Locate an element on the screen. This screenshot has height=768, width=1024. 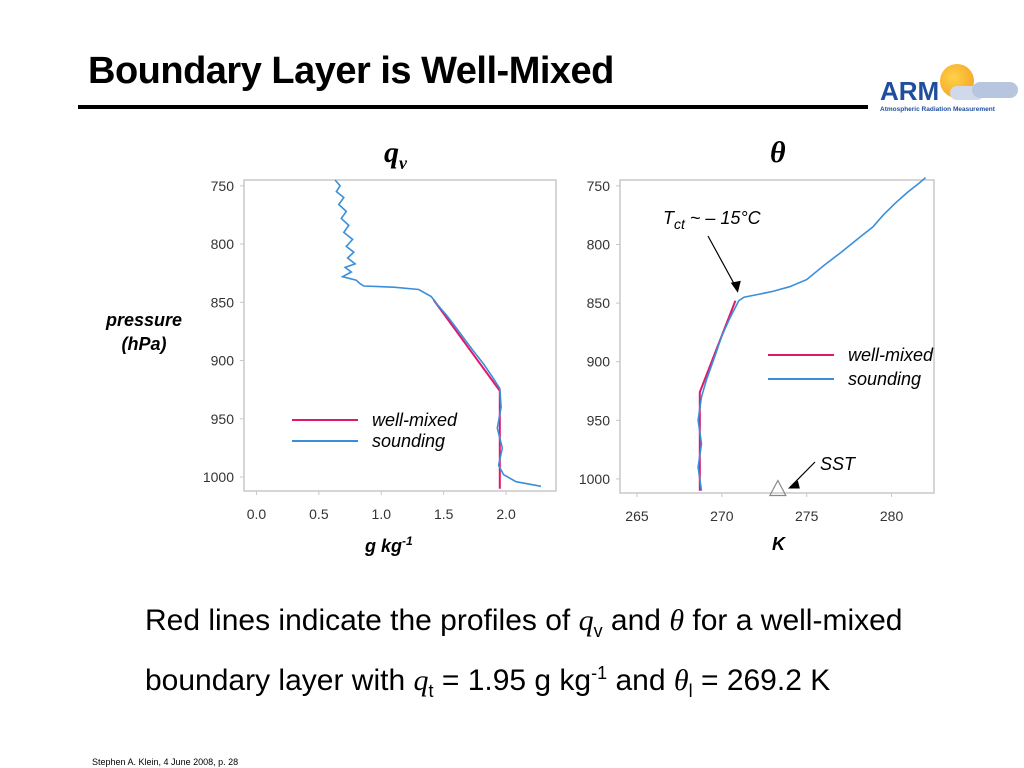
tct-arrow is located at coordinates (722, 262).